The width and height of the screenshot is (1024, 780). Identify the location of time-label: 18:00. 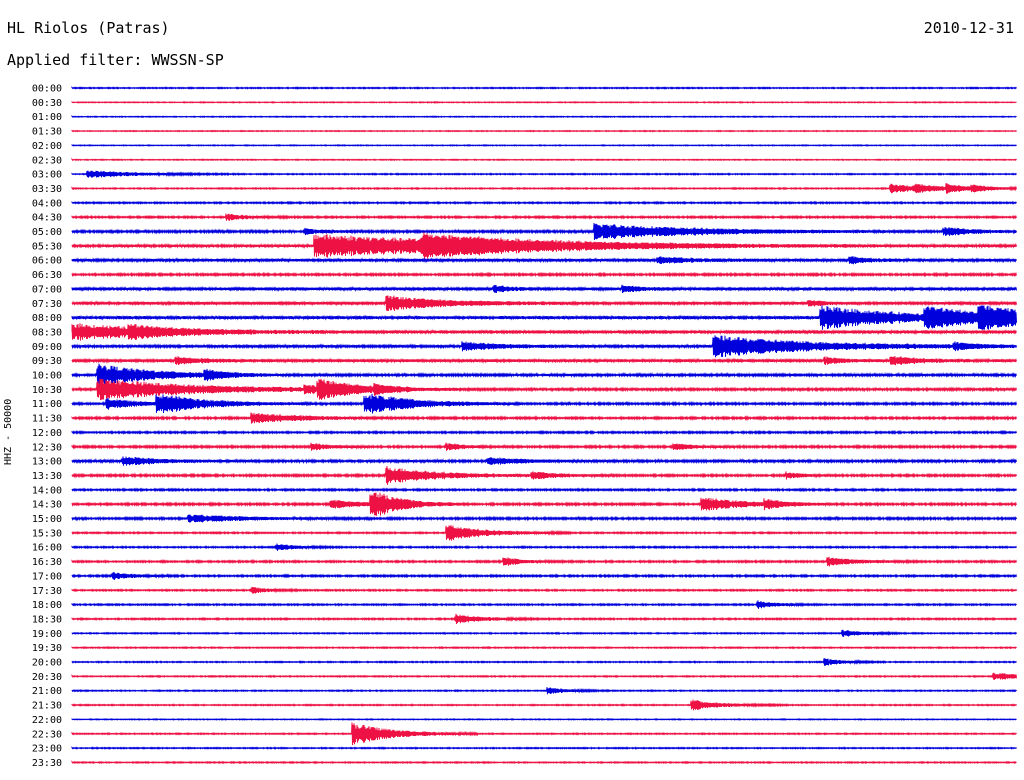
(47, 605).